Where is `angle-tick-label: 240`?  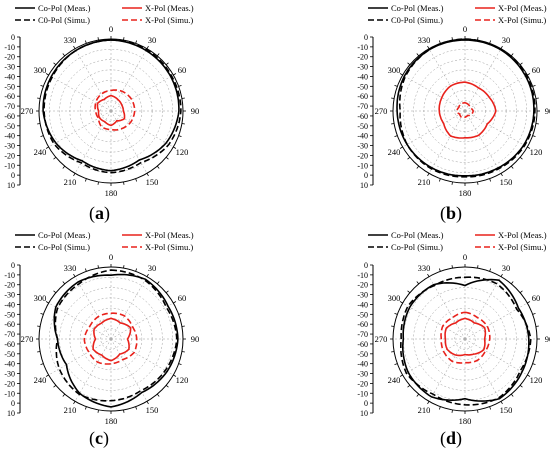
angle-tick-label: 240 is located at coordinates (394, 152).